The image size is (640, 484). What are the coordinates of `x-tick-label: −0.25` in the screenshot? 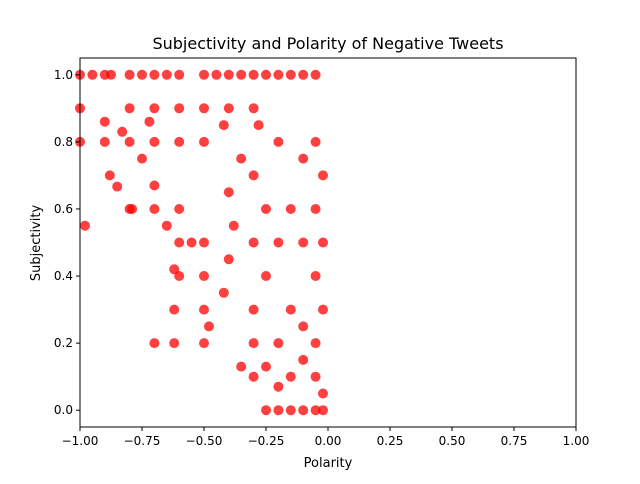 It's located at (266, 441).